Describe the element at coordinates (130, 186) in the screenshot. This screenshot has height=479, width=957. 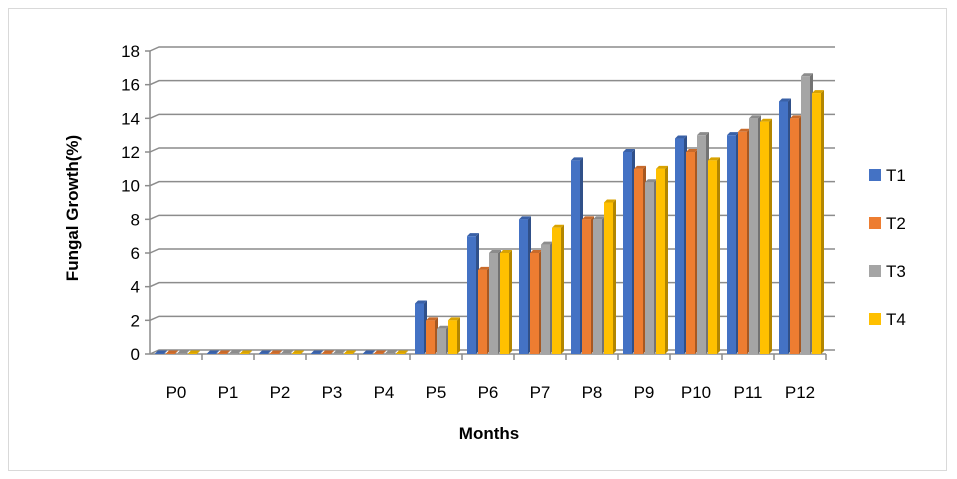
I see `y-tick-label: 10` at that location.